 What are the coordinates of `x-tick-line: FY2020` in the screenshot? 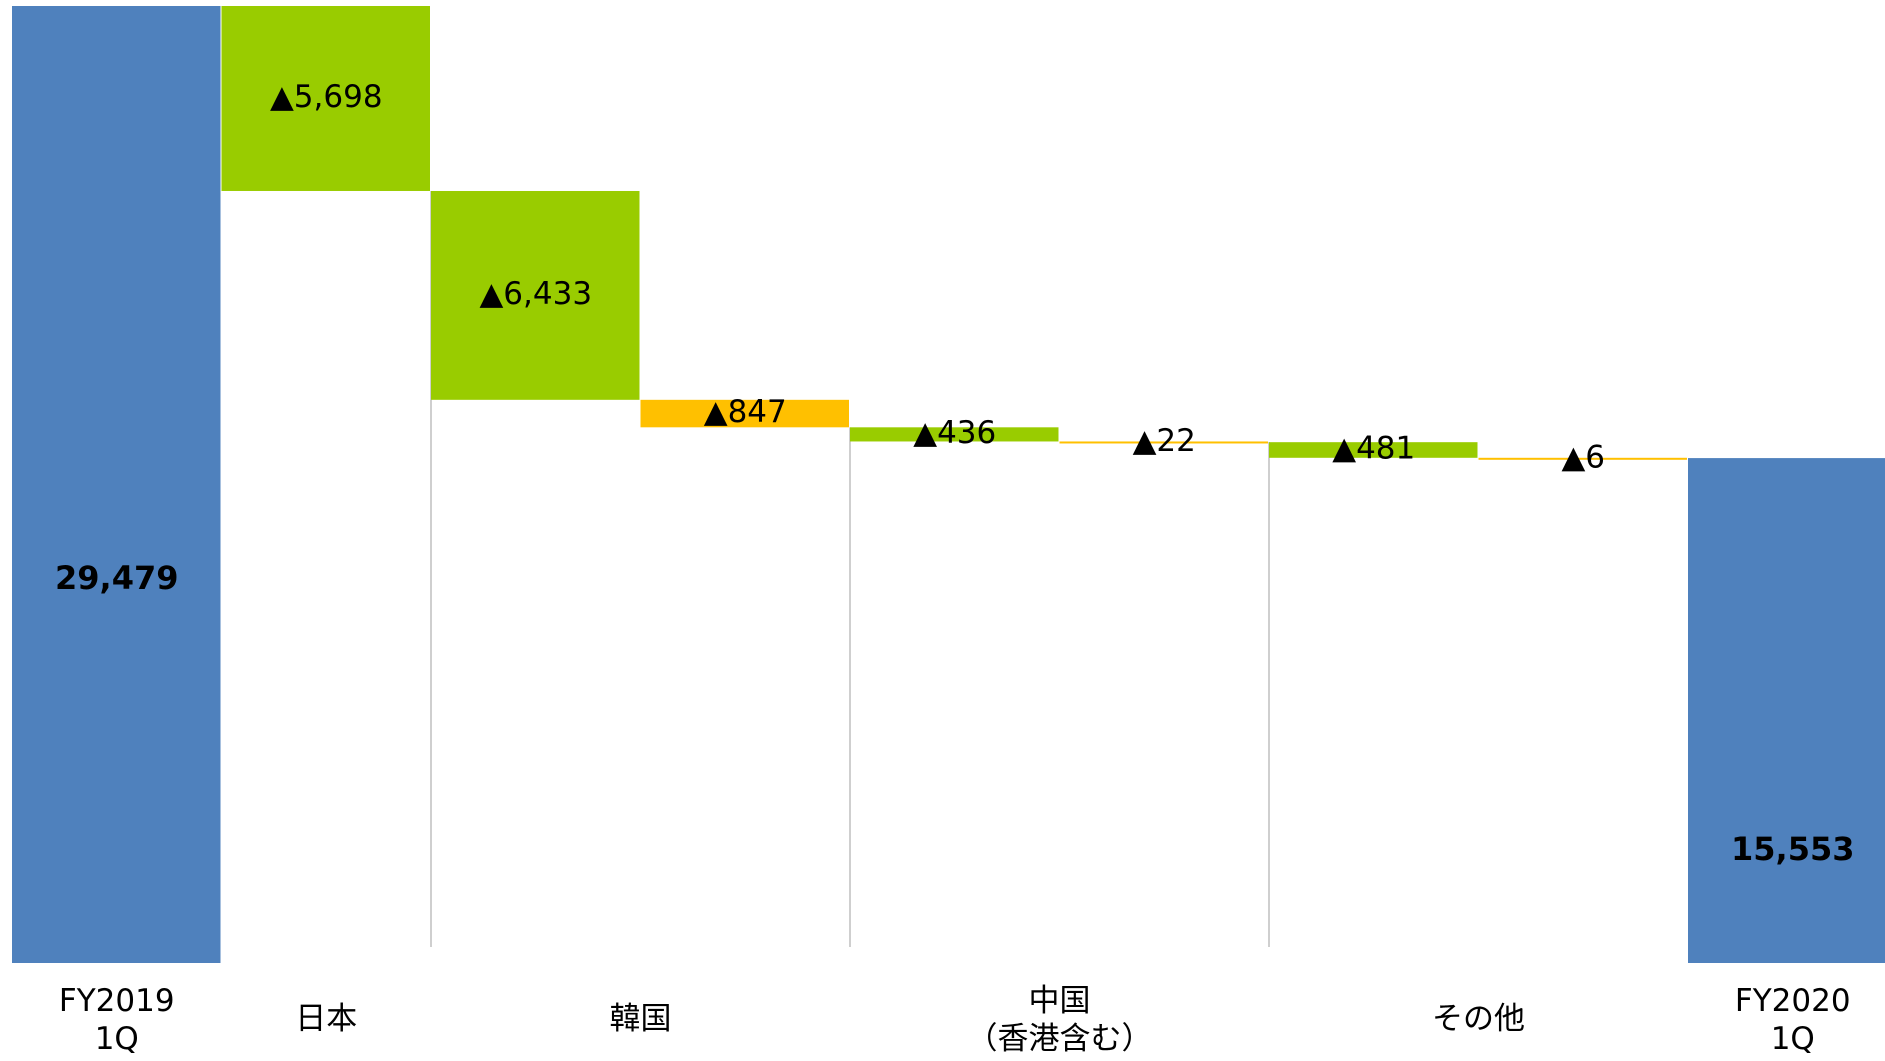 It's located at (1793, 1001).